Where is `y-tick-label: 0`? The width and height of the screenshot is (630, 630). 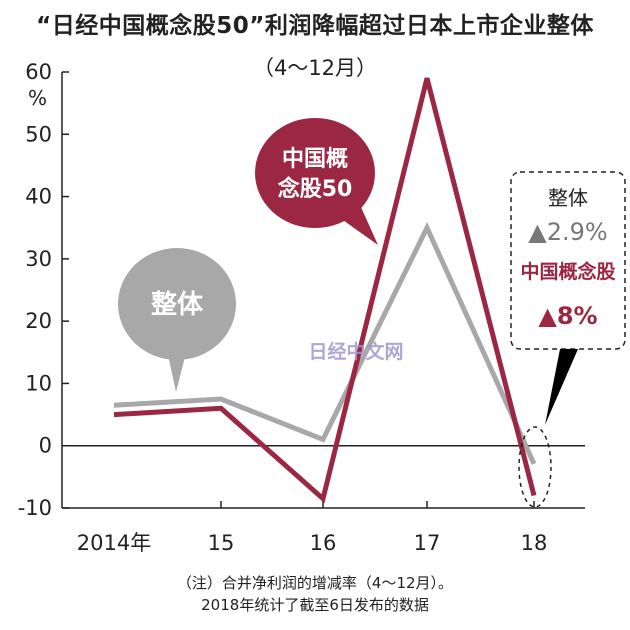
y-tick-label: 0 is located at coordinates (45, 446).